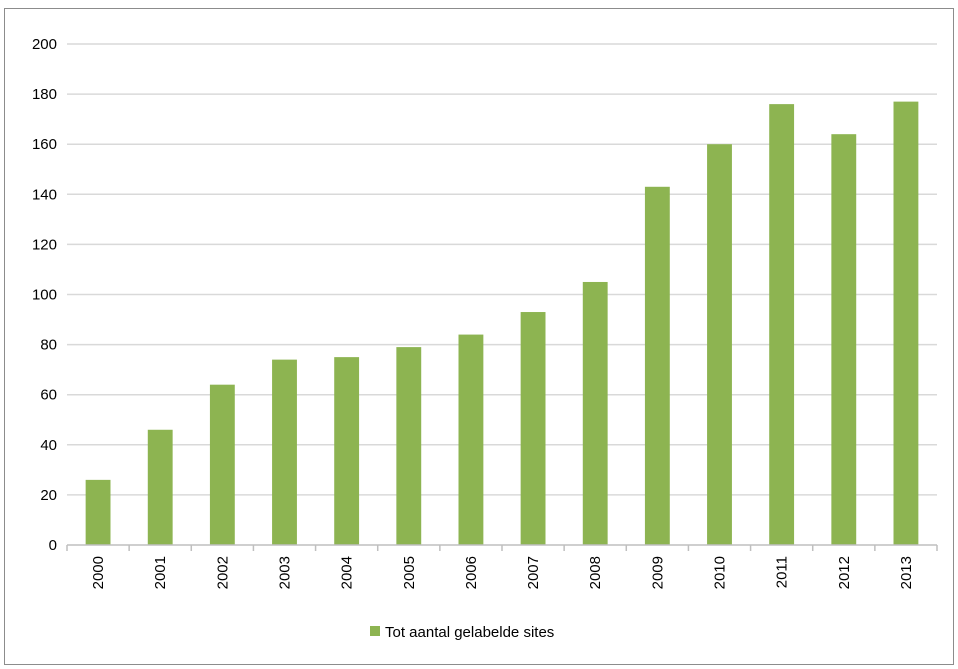  Describe the element at coordinates (719, 344) in the screenshot. I see `bar-2010` at that location.